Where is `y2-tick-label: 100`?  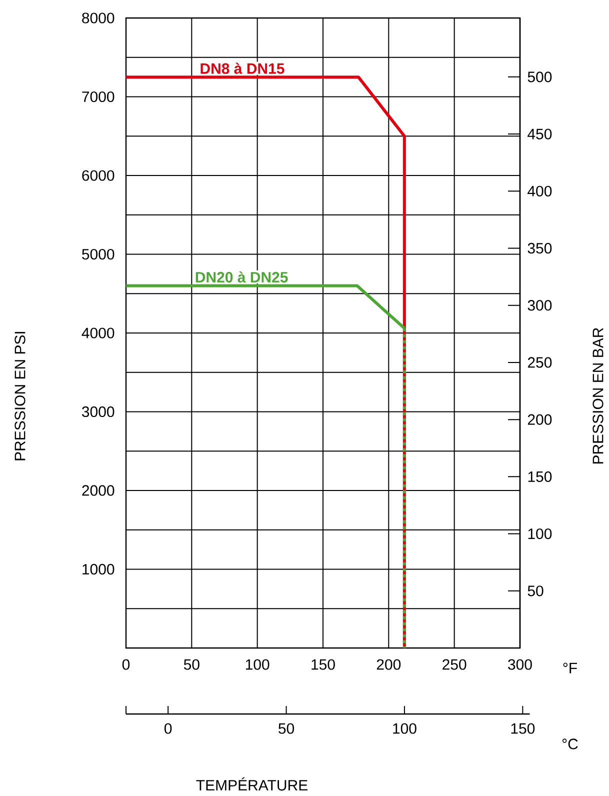
y2-tick-label: 100 is located at coordinates (540, 534).